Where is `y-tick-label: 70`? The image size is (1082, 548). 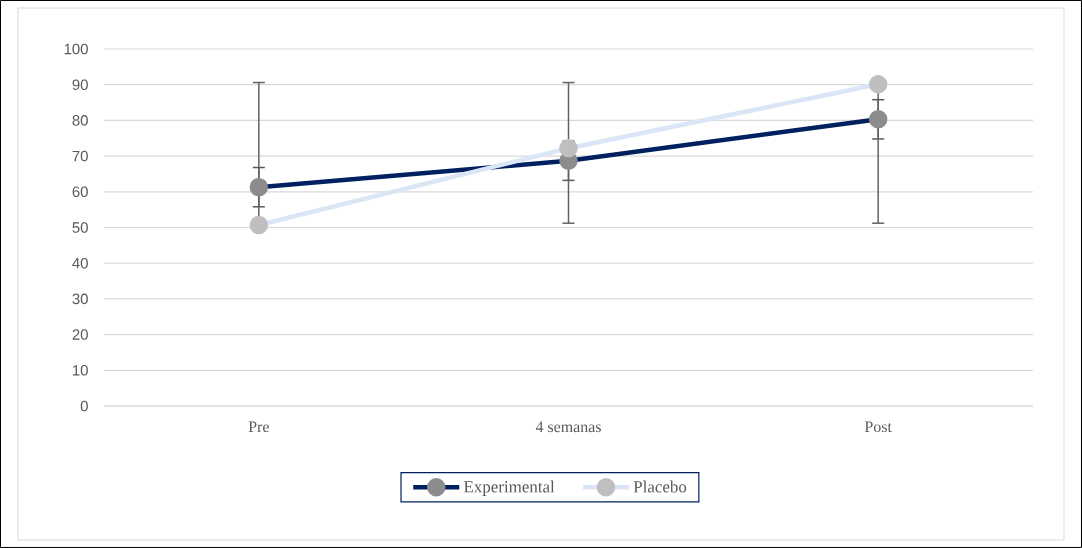 y-tick-label: 70 is located at coordinates (80, 156).